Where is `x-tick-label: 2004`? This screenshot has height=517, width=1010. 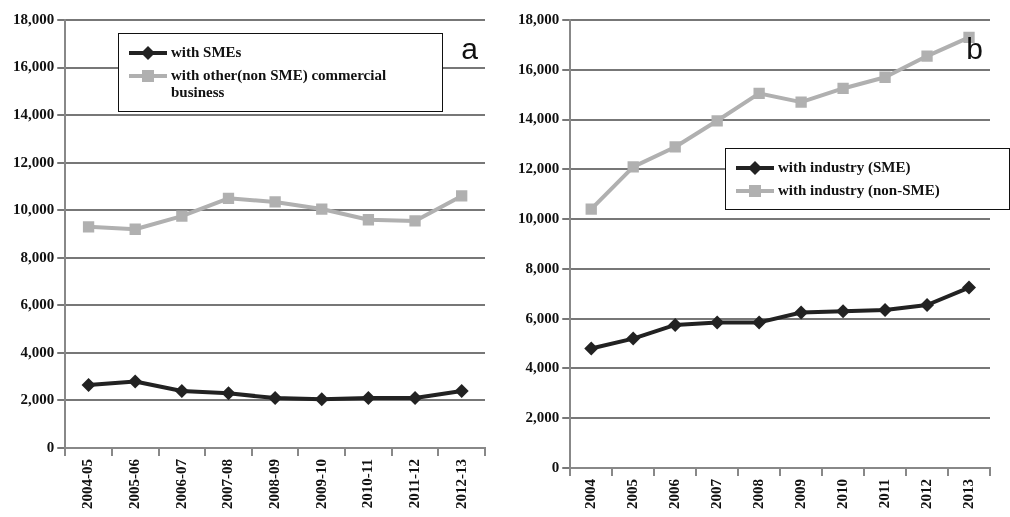
x-tick-label: 2004 is located at coordinates (590, 493).